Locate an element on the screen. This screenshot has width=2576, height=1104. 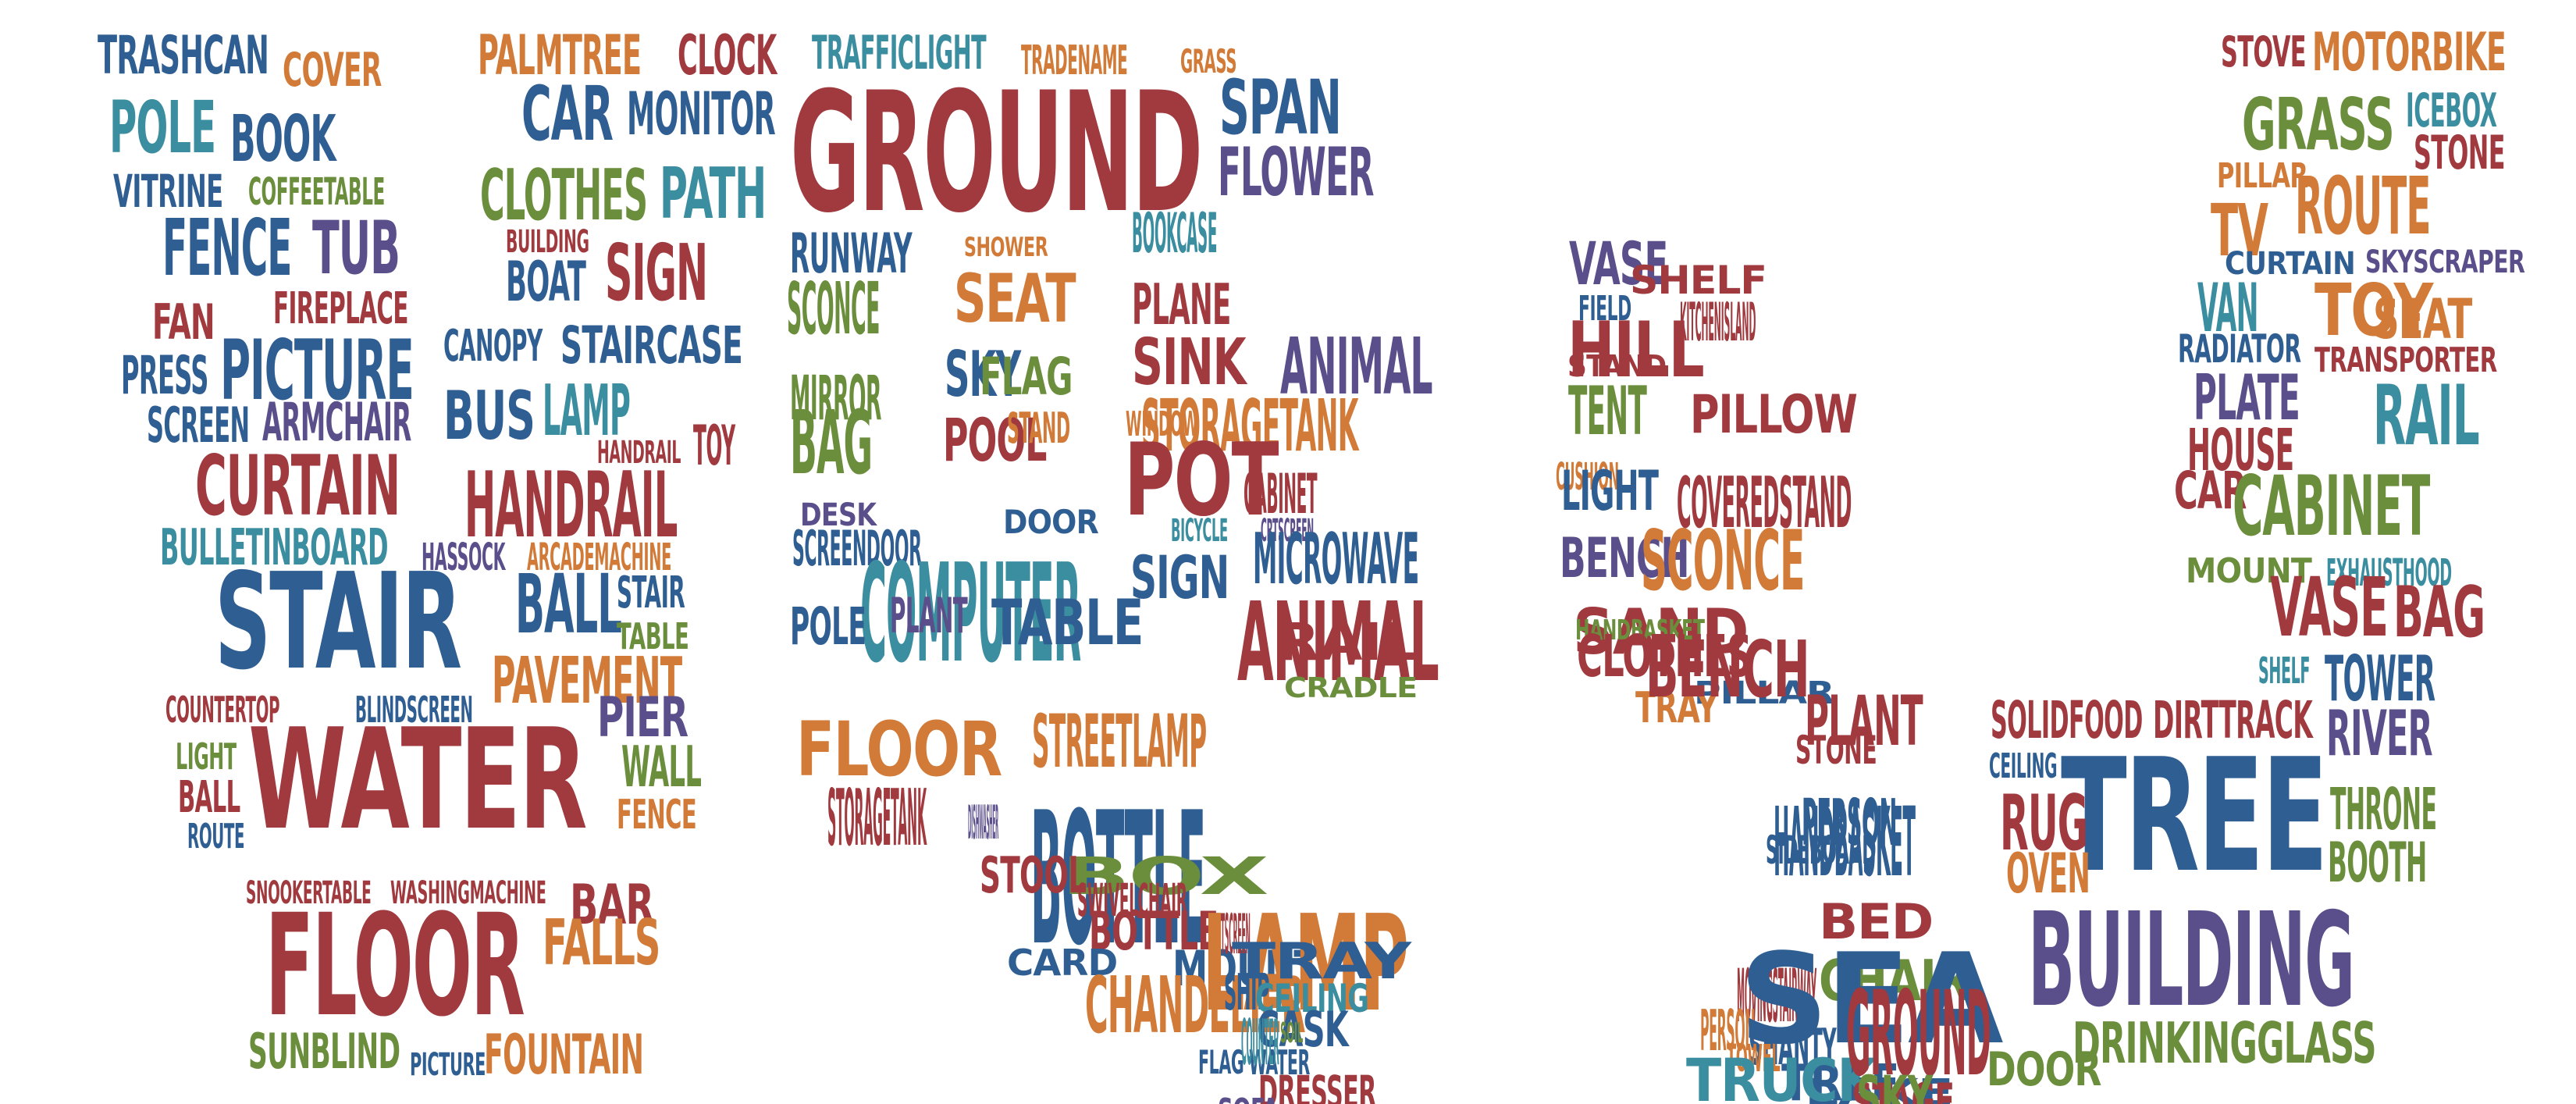
cloud-word: CUSHION is located at coordinates (1587, 477).